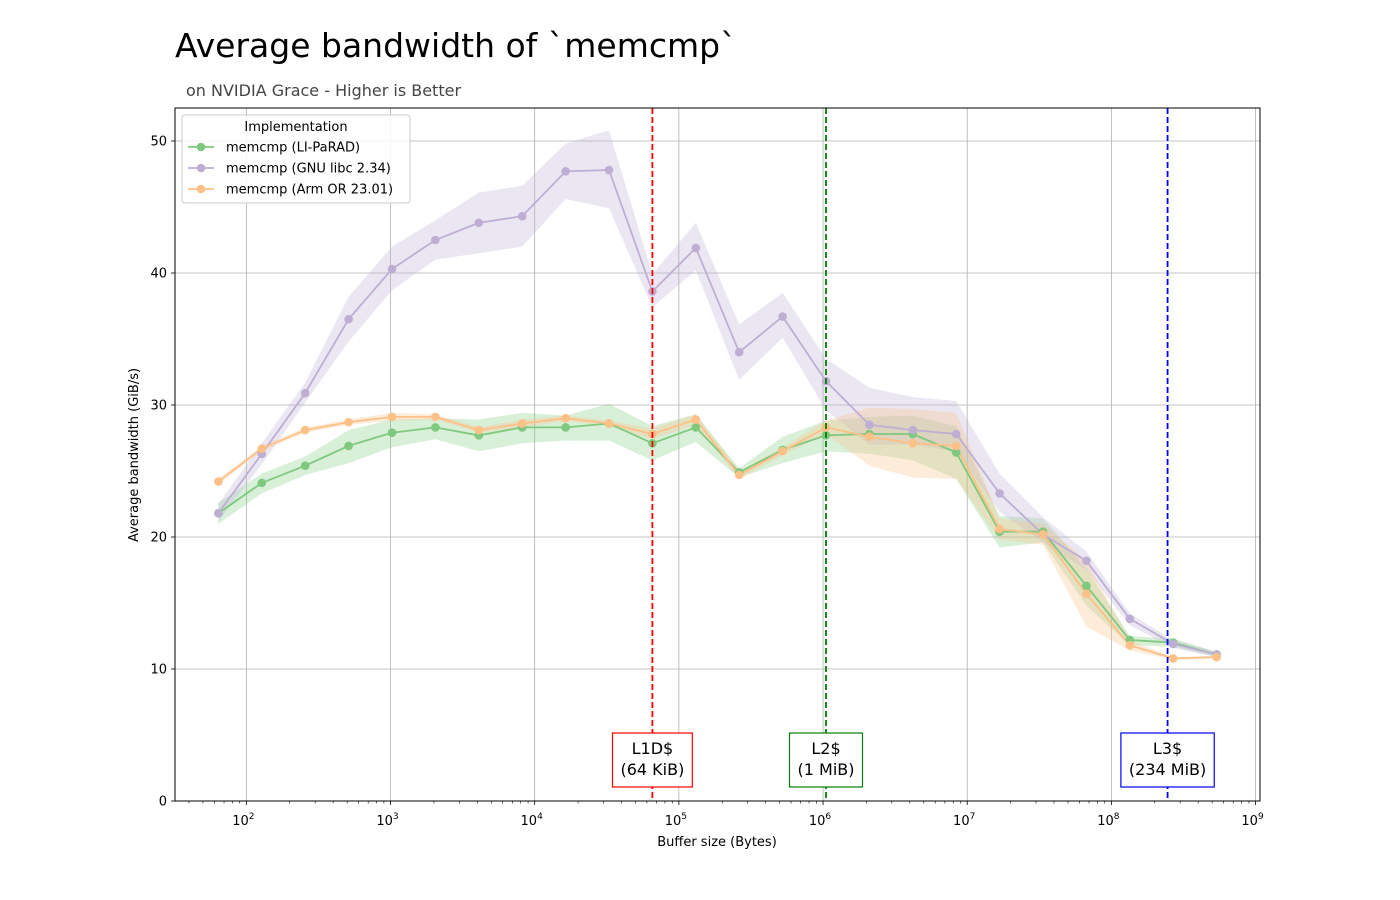  Describe the element at coordinates (652, 769) in the screenshot. I see `cache-marker-label-line2: (64 KiB)` at that location.